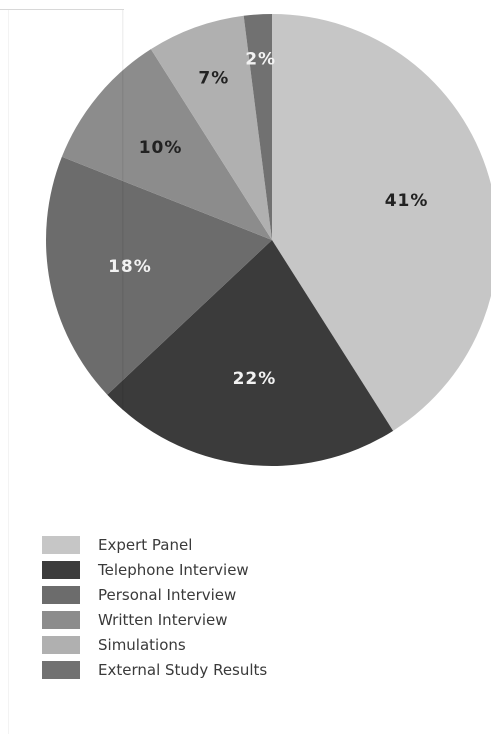 The height and width of the screenshot is (734, 491). Describe the element at coordinates (130, 267) in the screenshot. I see `slice-label-personal-interview: 18%` at that location.